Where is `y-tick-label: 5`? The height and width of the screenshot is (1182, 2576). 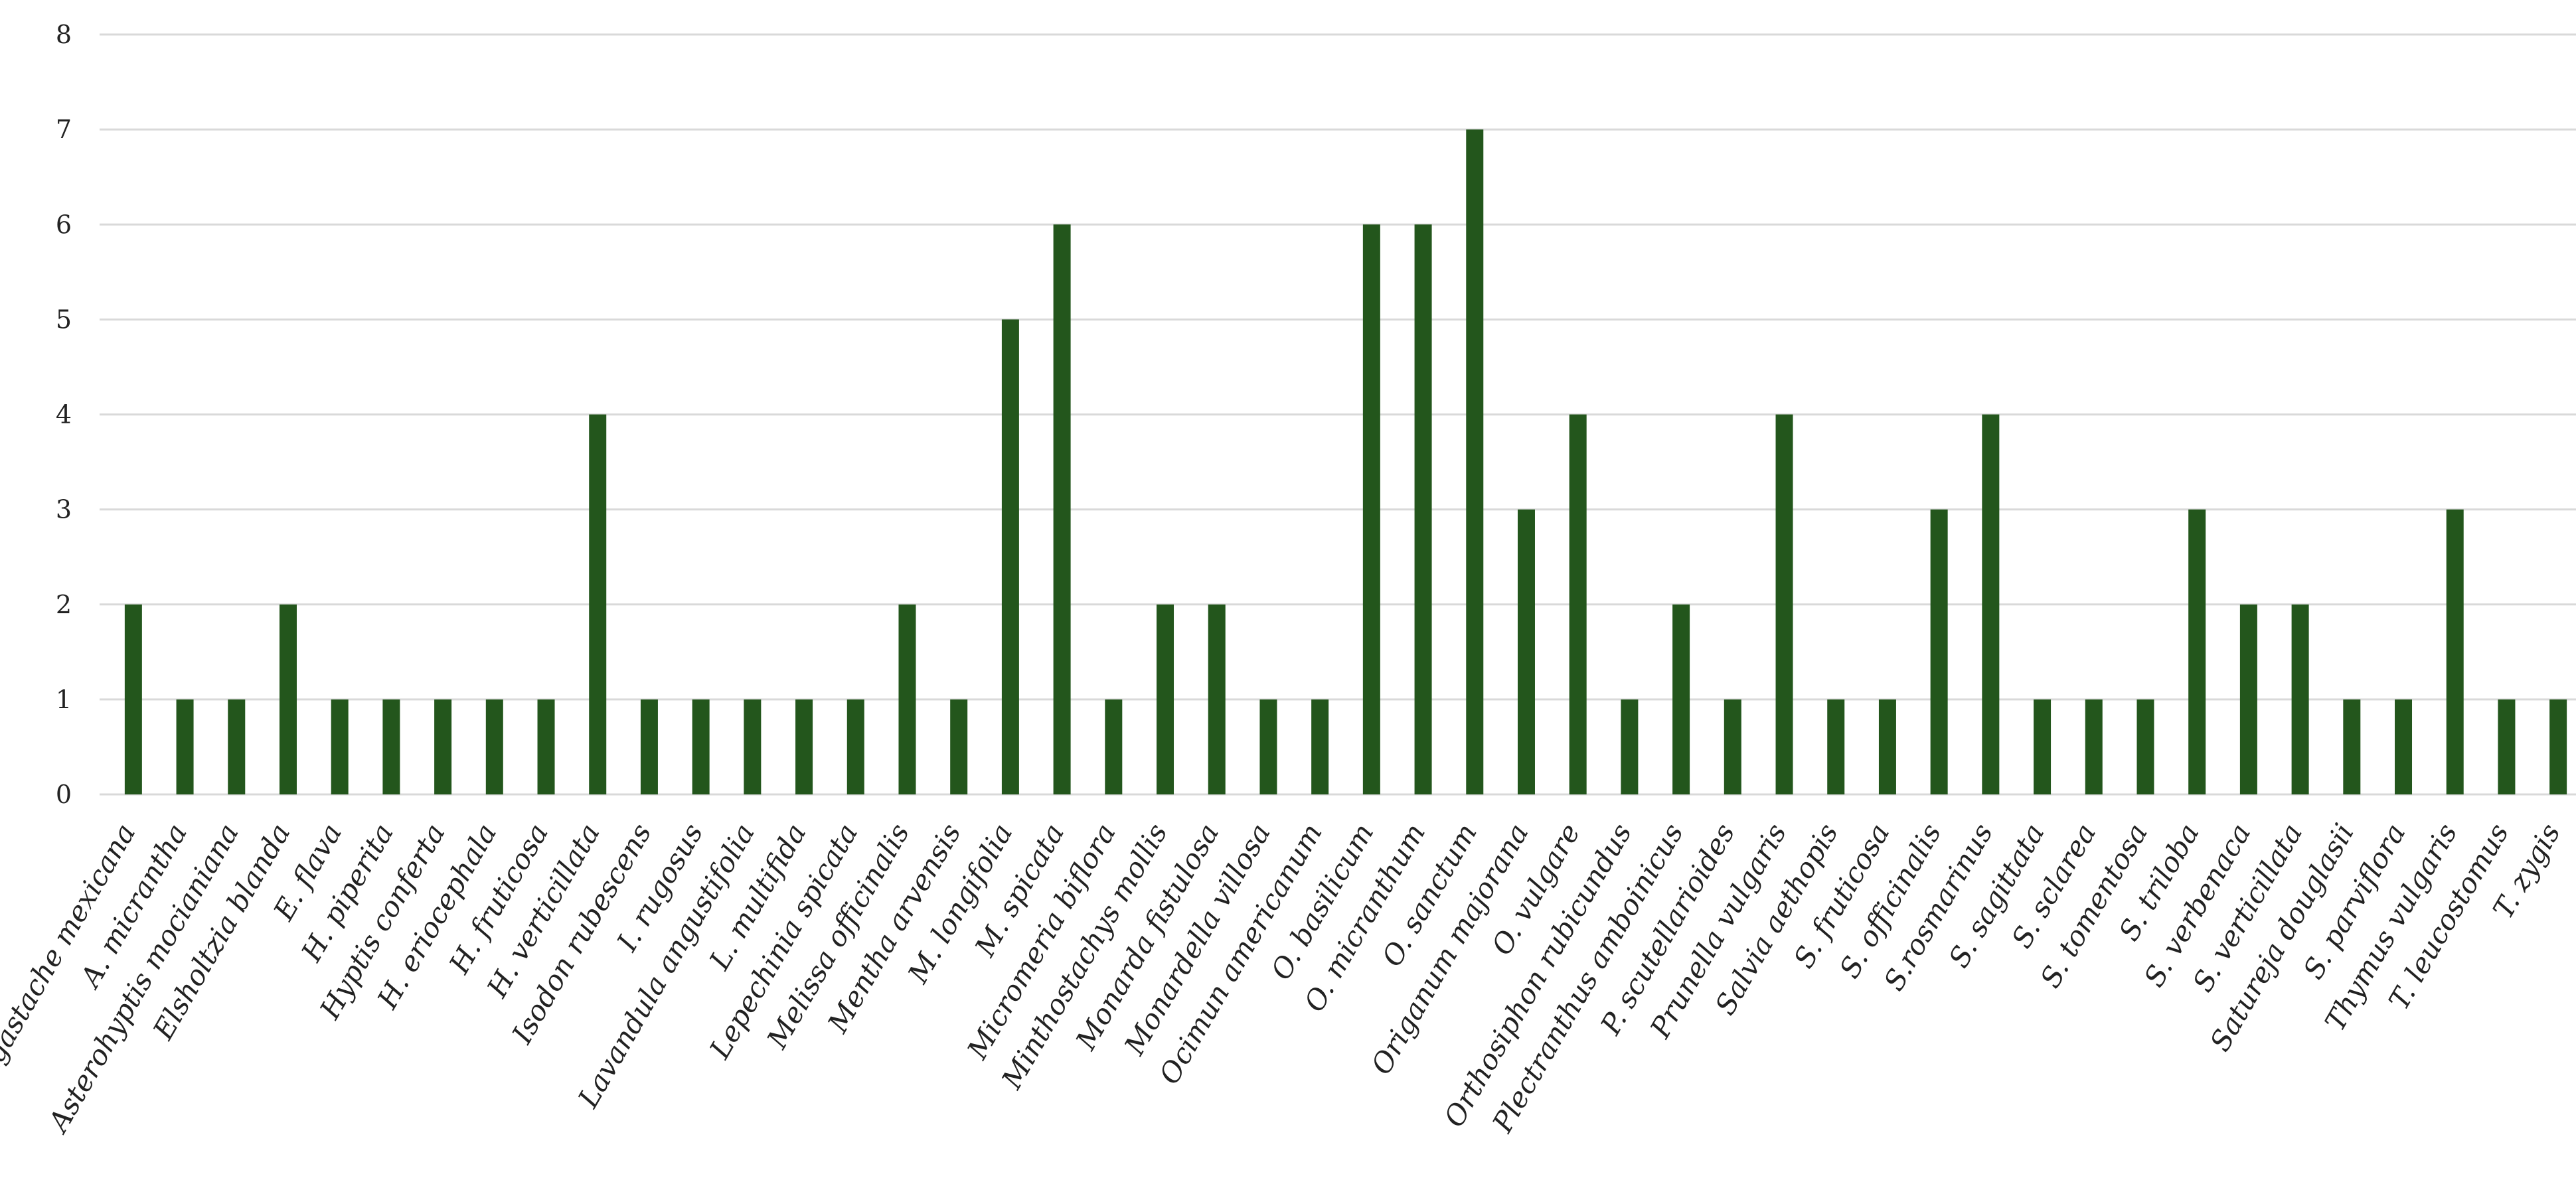
y-tick-label: 5 is located at coordinates (64, 319).